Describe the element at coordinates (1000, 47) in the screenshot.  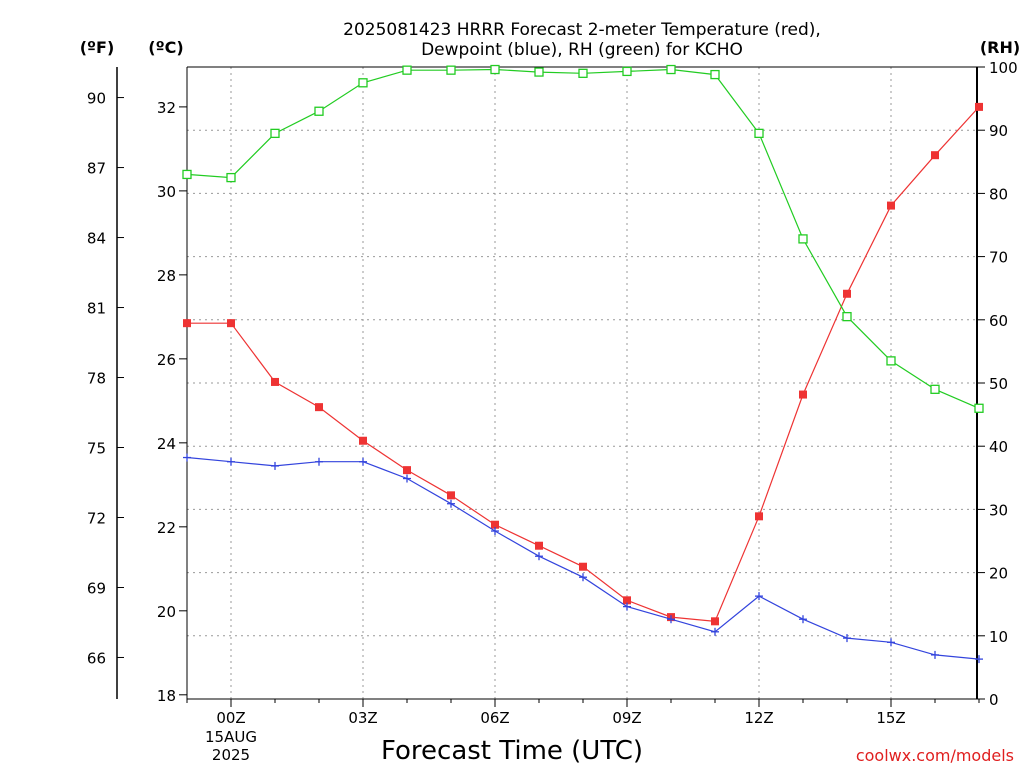
I see `rh-unit-label: (RH)` at that location.